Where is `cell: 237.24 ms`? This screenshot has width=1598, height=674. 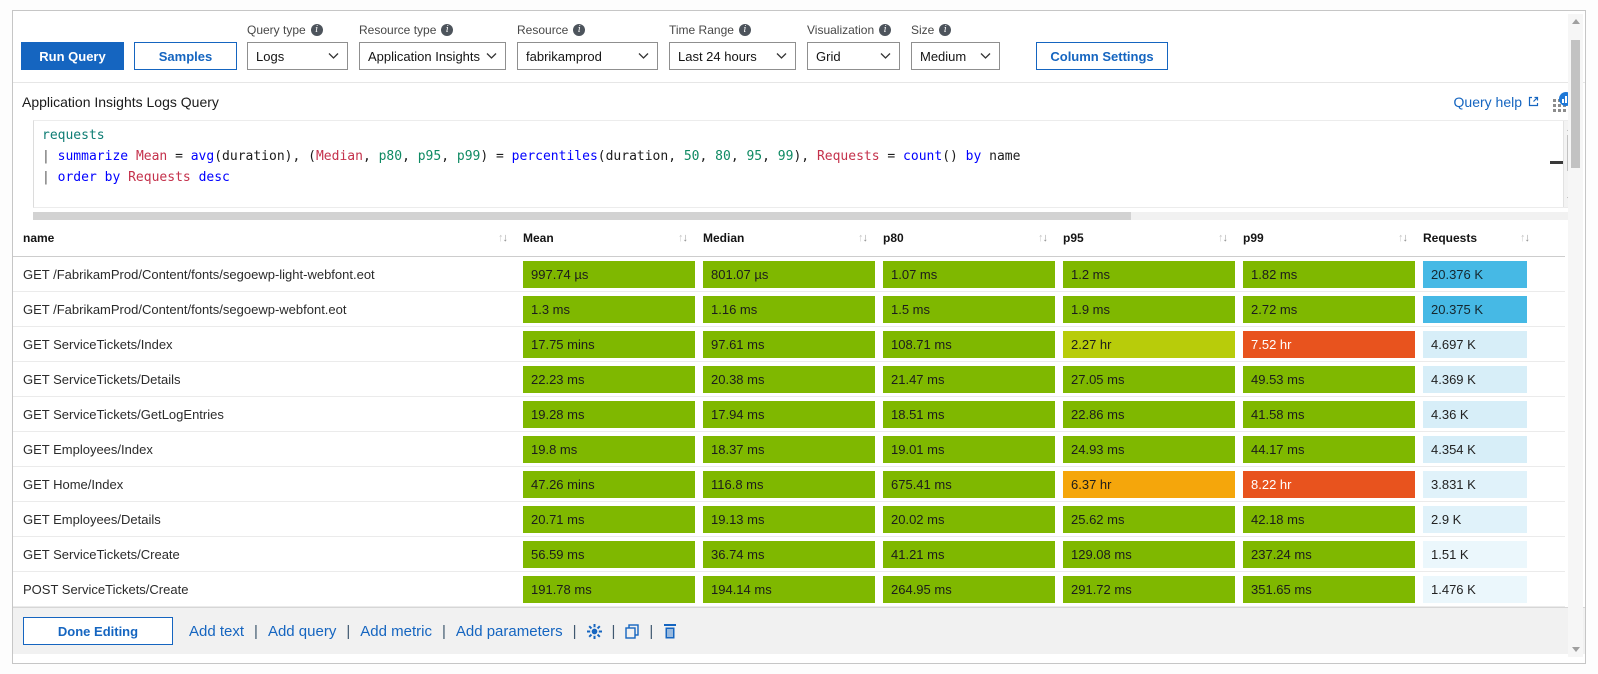 cell: 237.24 ms is located at coordinates (1333, 554).